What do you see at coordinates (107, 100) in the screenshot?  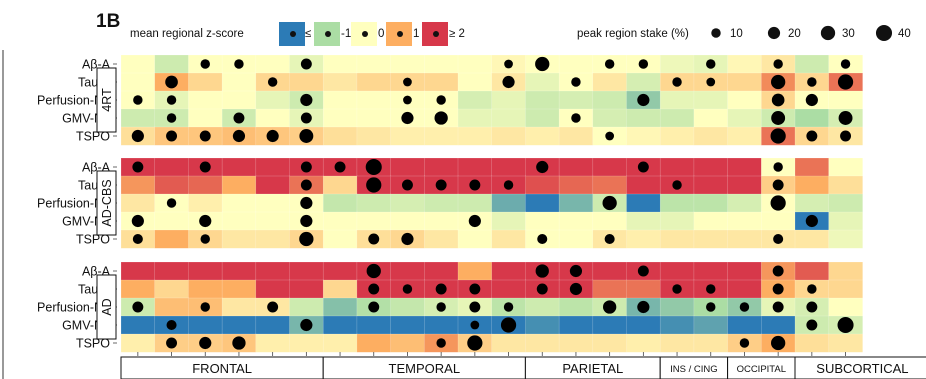 I see `panel-label: 4RT` at bounding box center [107, 100].